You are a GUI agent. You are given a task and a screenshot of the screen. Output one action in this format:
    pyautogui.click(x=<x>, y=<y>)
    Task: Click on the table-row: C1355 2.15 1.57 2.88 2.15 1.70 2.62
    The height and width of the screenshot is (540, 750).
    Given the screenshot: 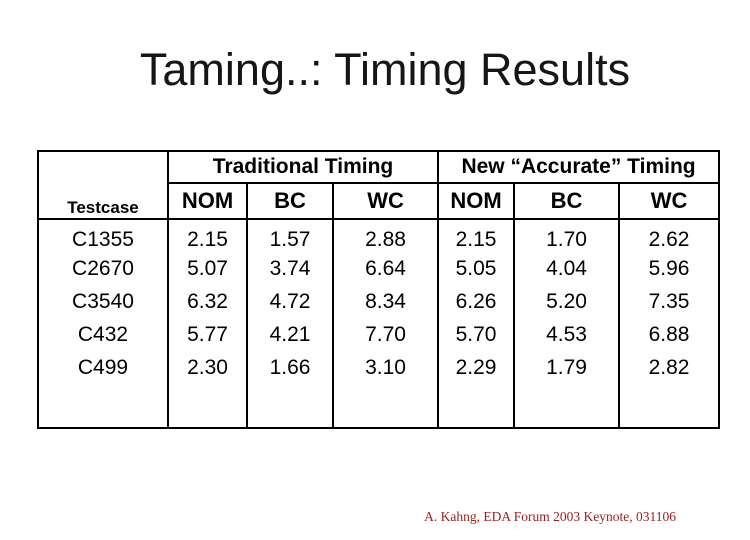 What is the action you would take?
    pyautogui.click(x=379, y=235)
    